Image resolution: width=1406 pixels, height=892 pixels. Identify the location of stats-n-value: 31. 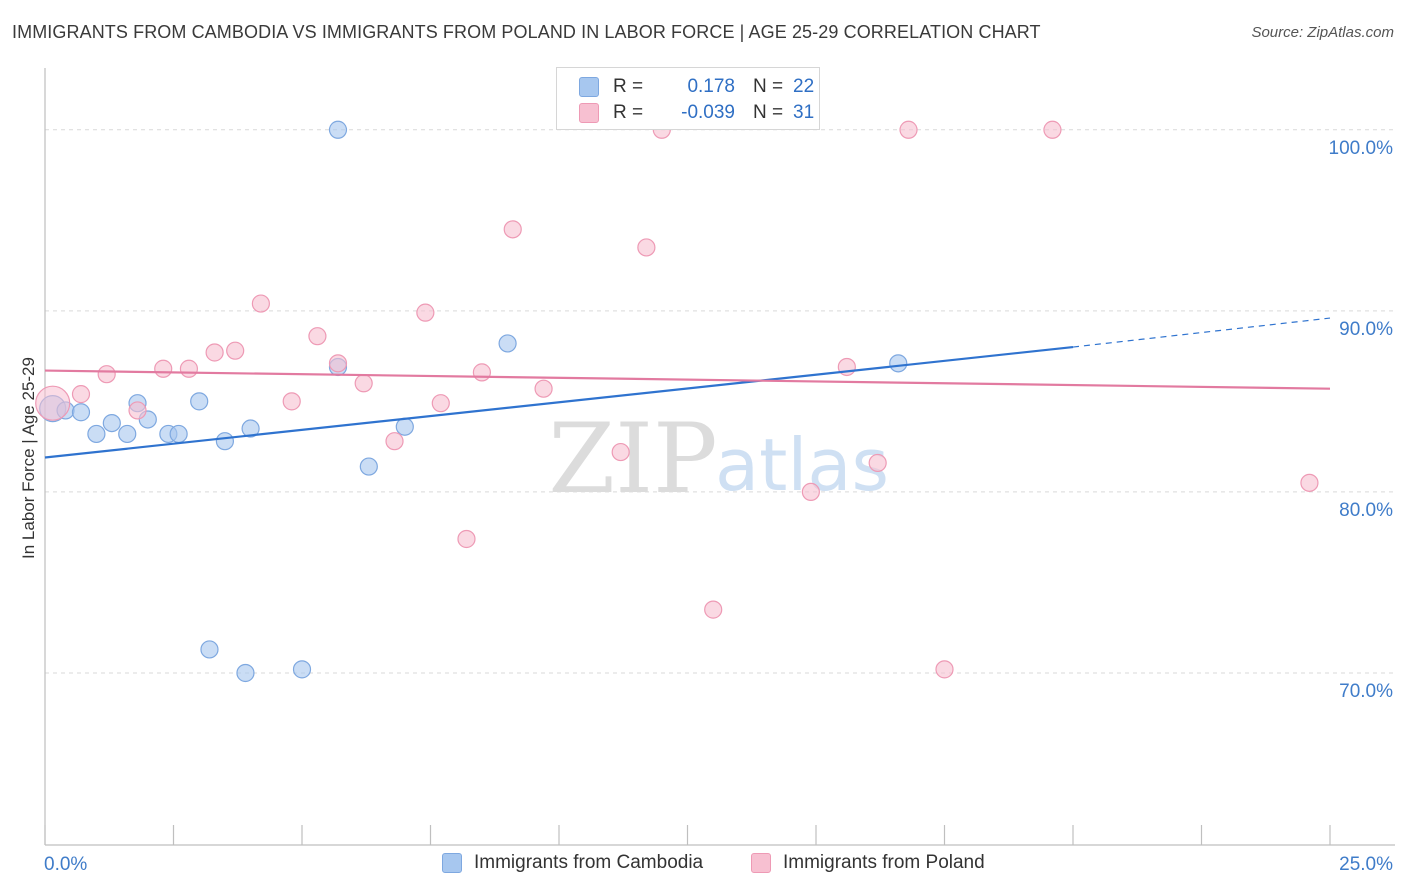
(804, 112).